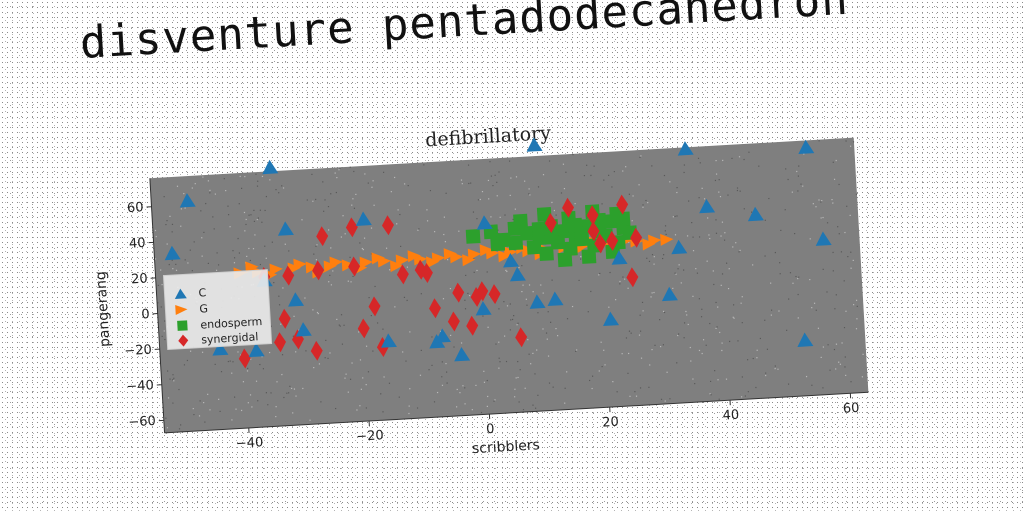 The width and height of the screenshot is (1024, 512). Describe the element at coordinates (230, 338) in the screenshot. I see `legend-label-synergidal: synergidal` at that location.